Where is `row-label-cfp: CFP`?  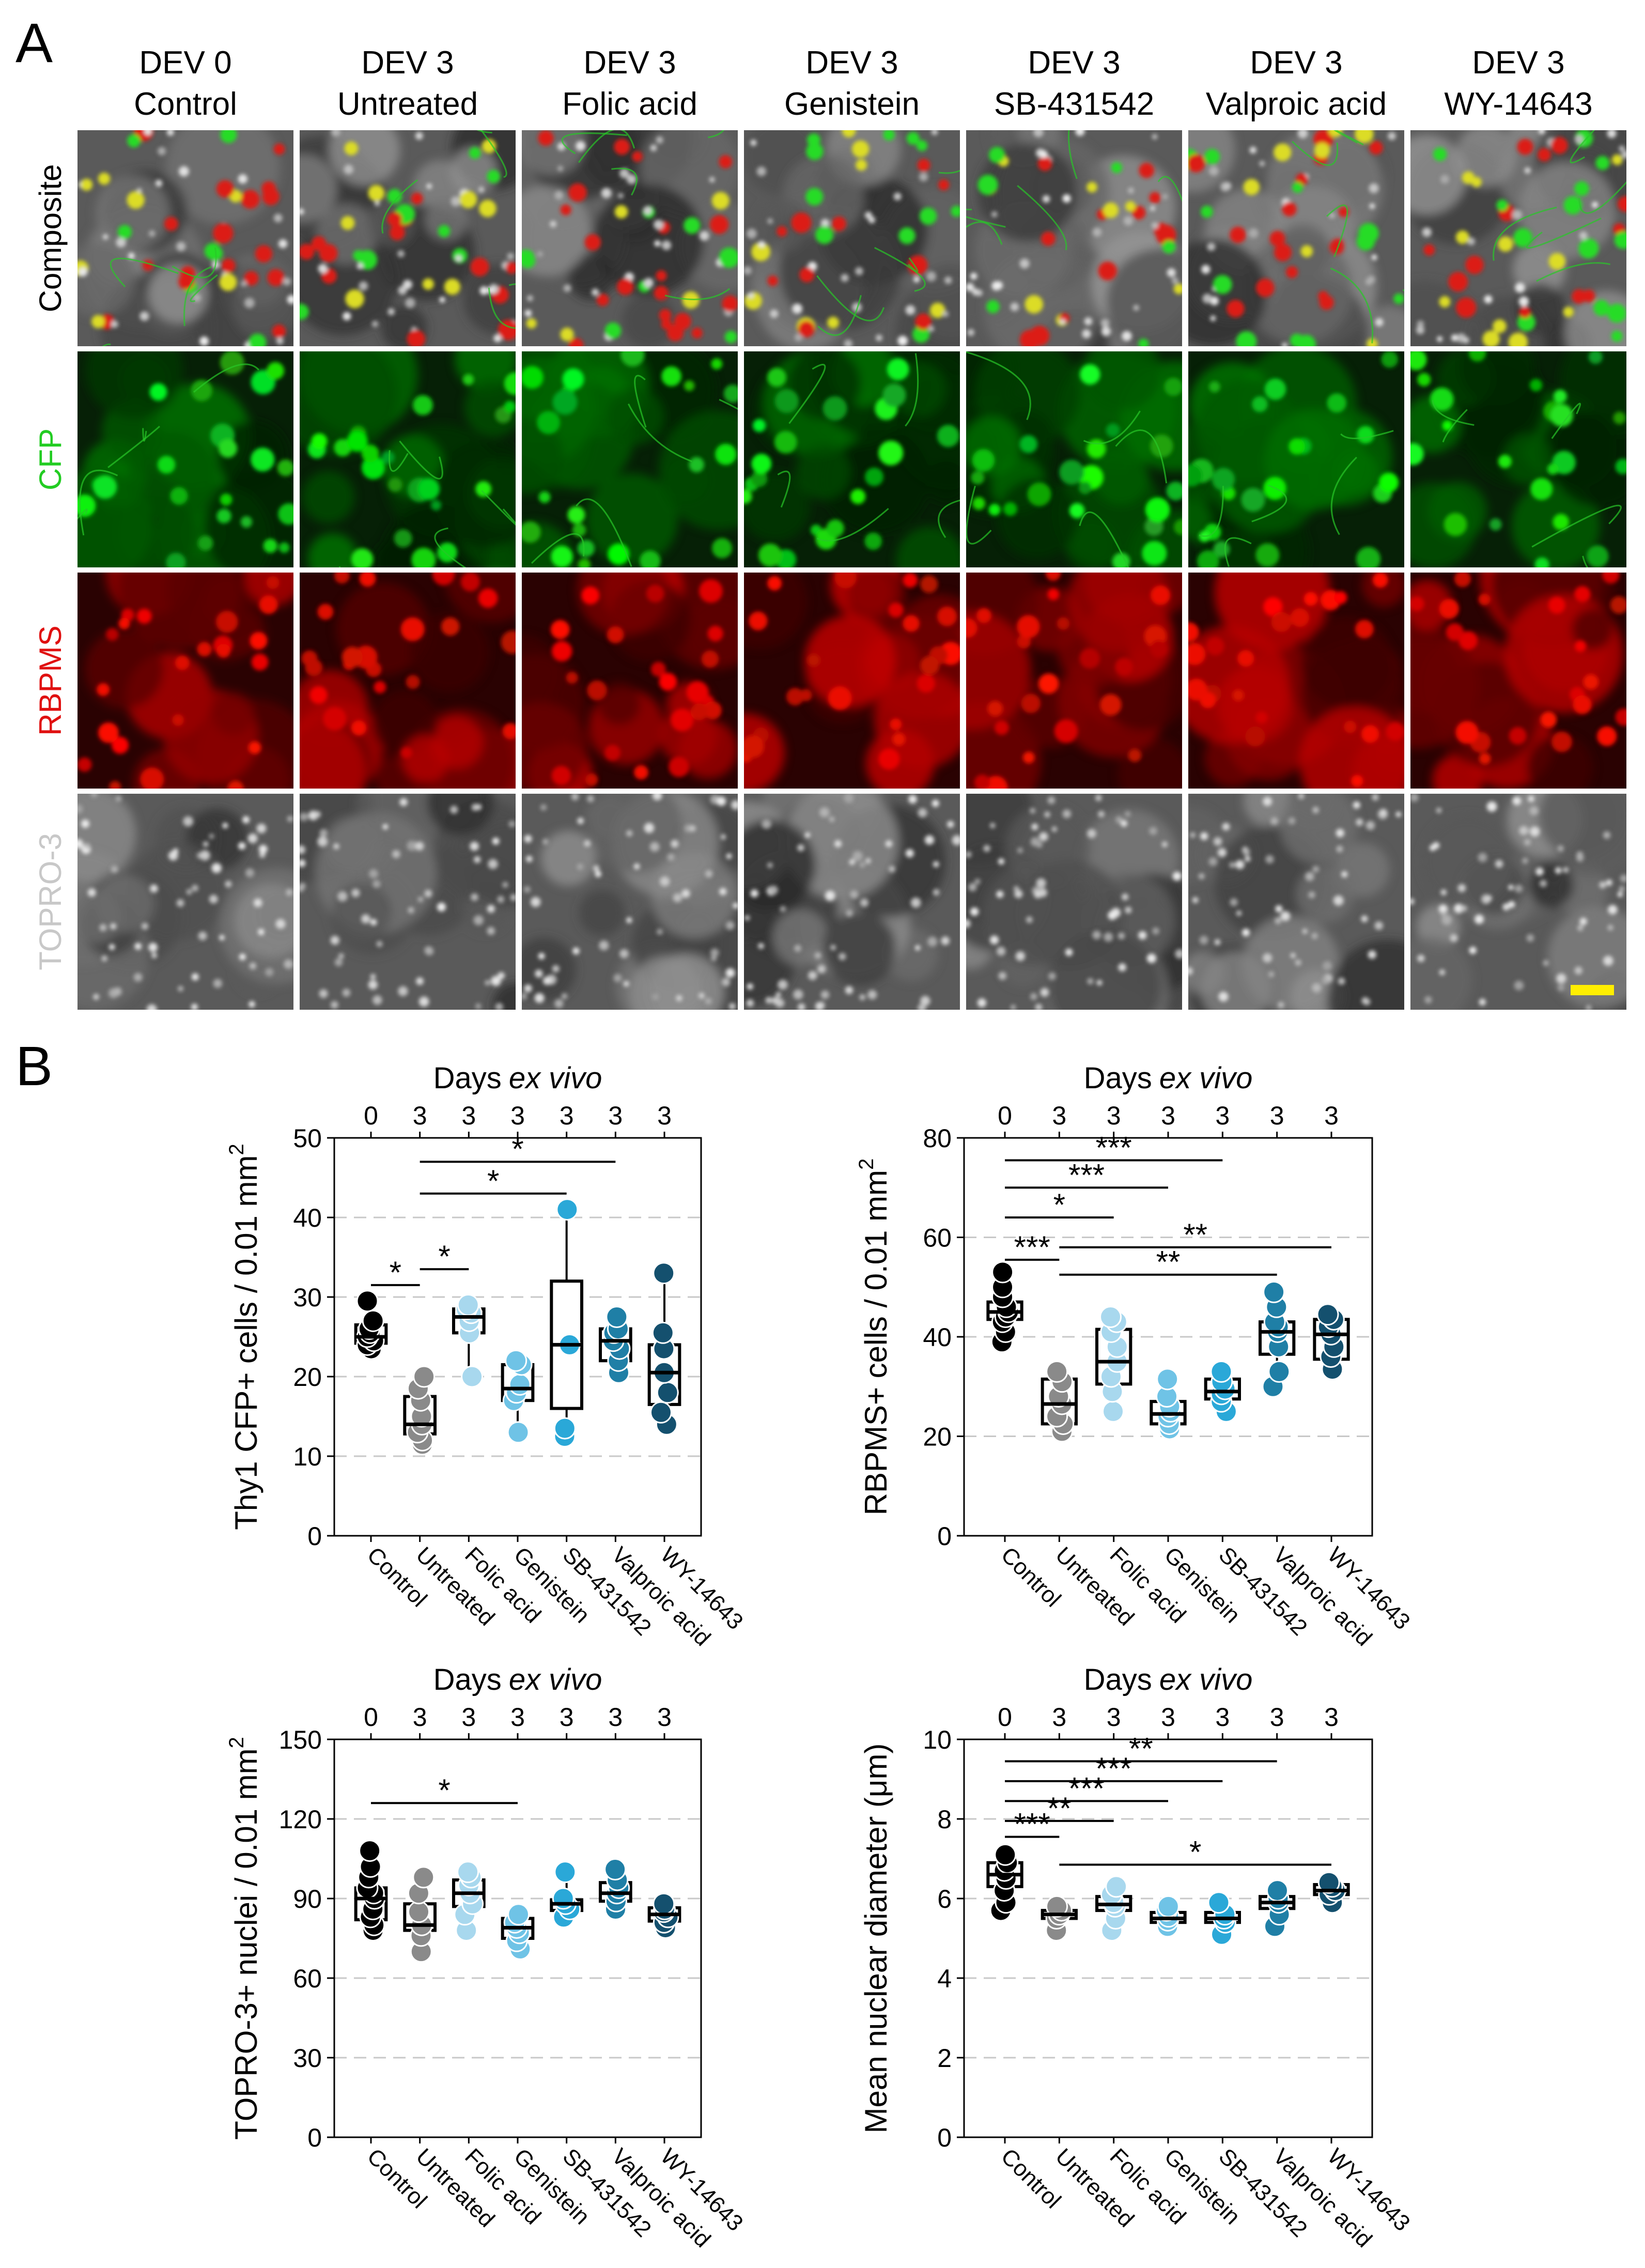 row-label-cfp: CFP is located at coordinates (50, 459).